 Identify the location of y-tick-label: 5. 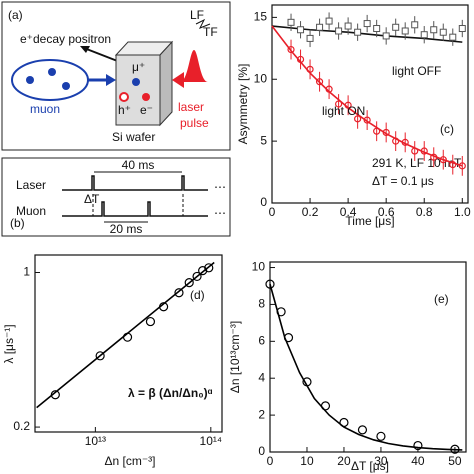
(263, 140).